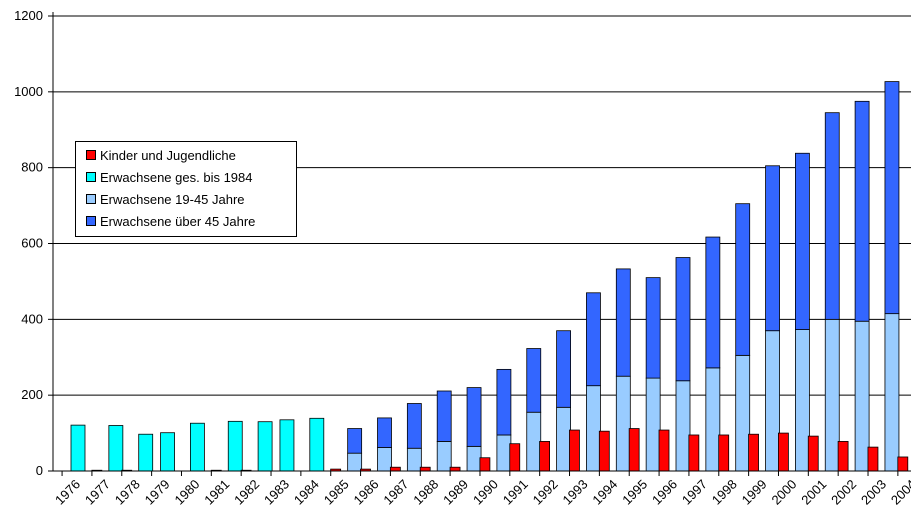 Image resolution: width=911 pixels, height=516 pixels. I want to click on y-tick-label: 200, so click(32, 394).